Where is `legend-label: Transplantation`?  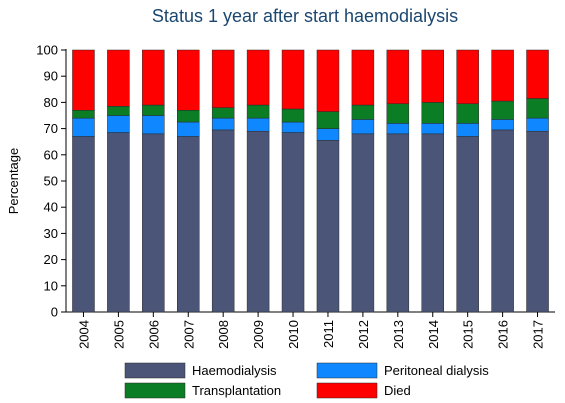
legend-label: Transplantation is located at coordinates (236, 390).